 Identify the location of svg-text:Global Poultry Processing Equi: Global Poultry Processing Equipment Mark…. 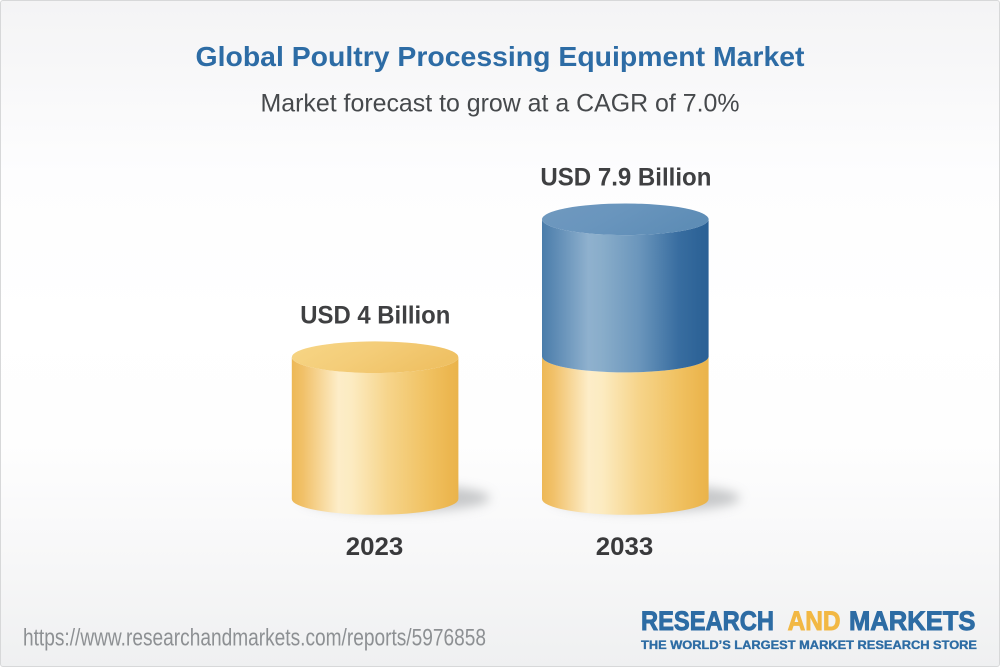
(500, 56).